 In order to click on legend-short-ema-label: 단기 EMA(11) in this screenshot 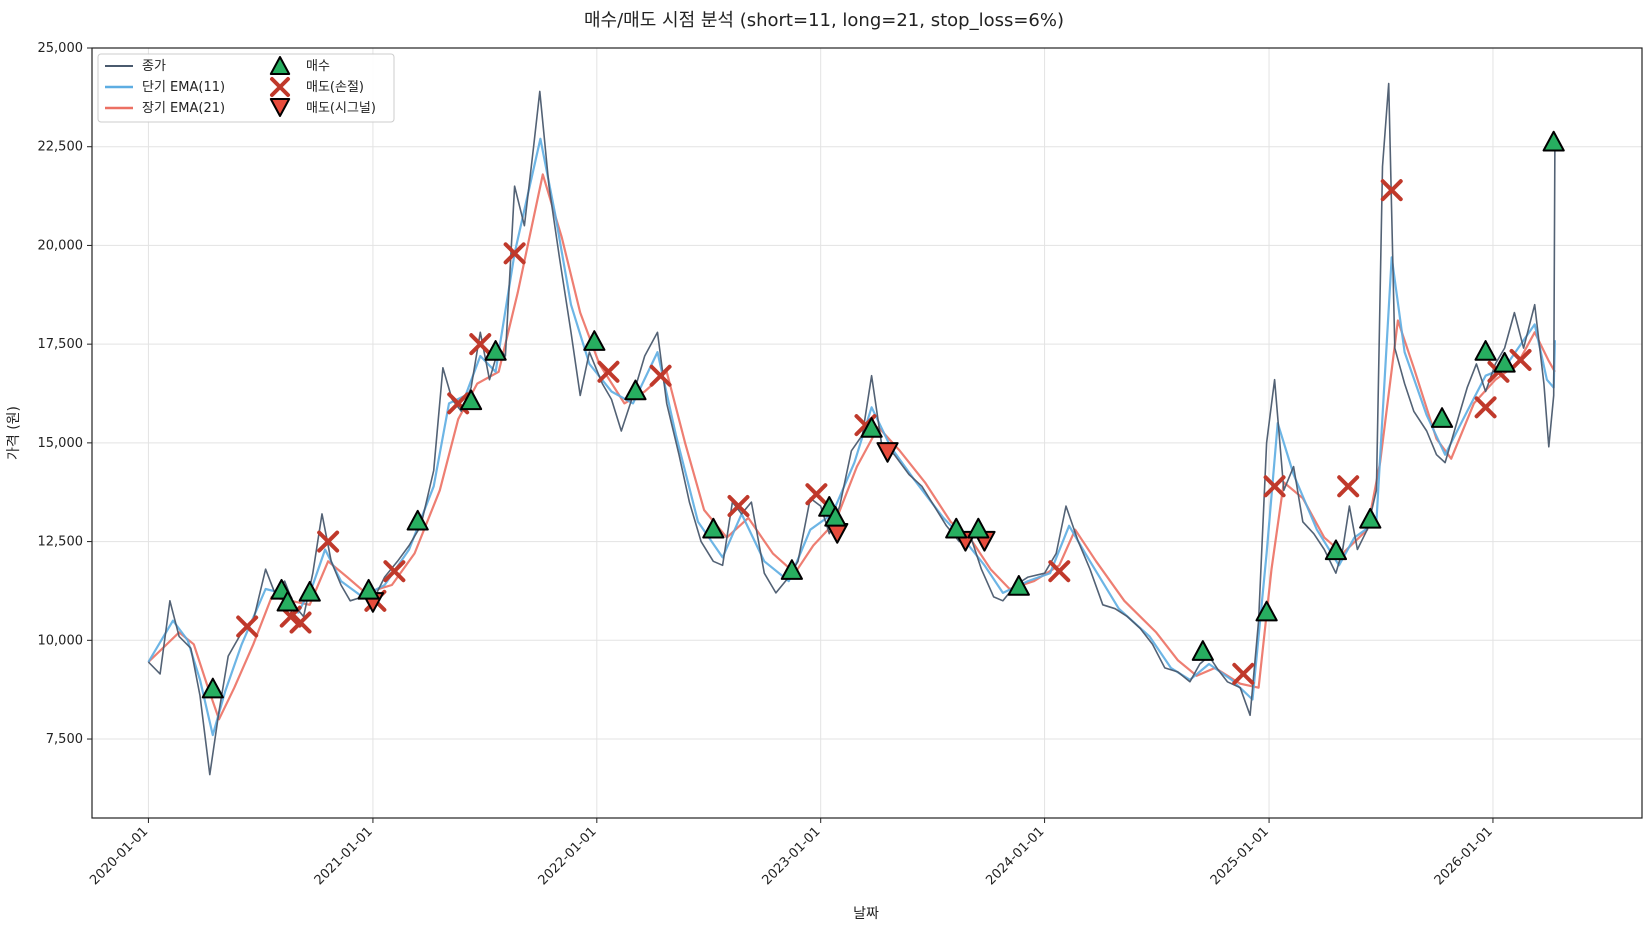, I will do `click(183, 87)`.